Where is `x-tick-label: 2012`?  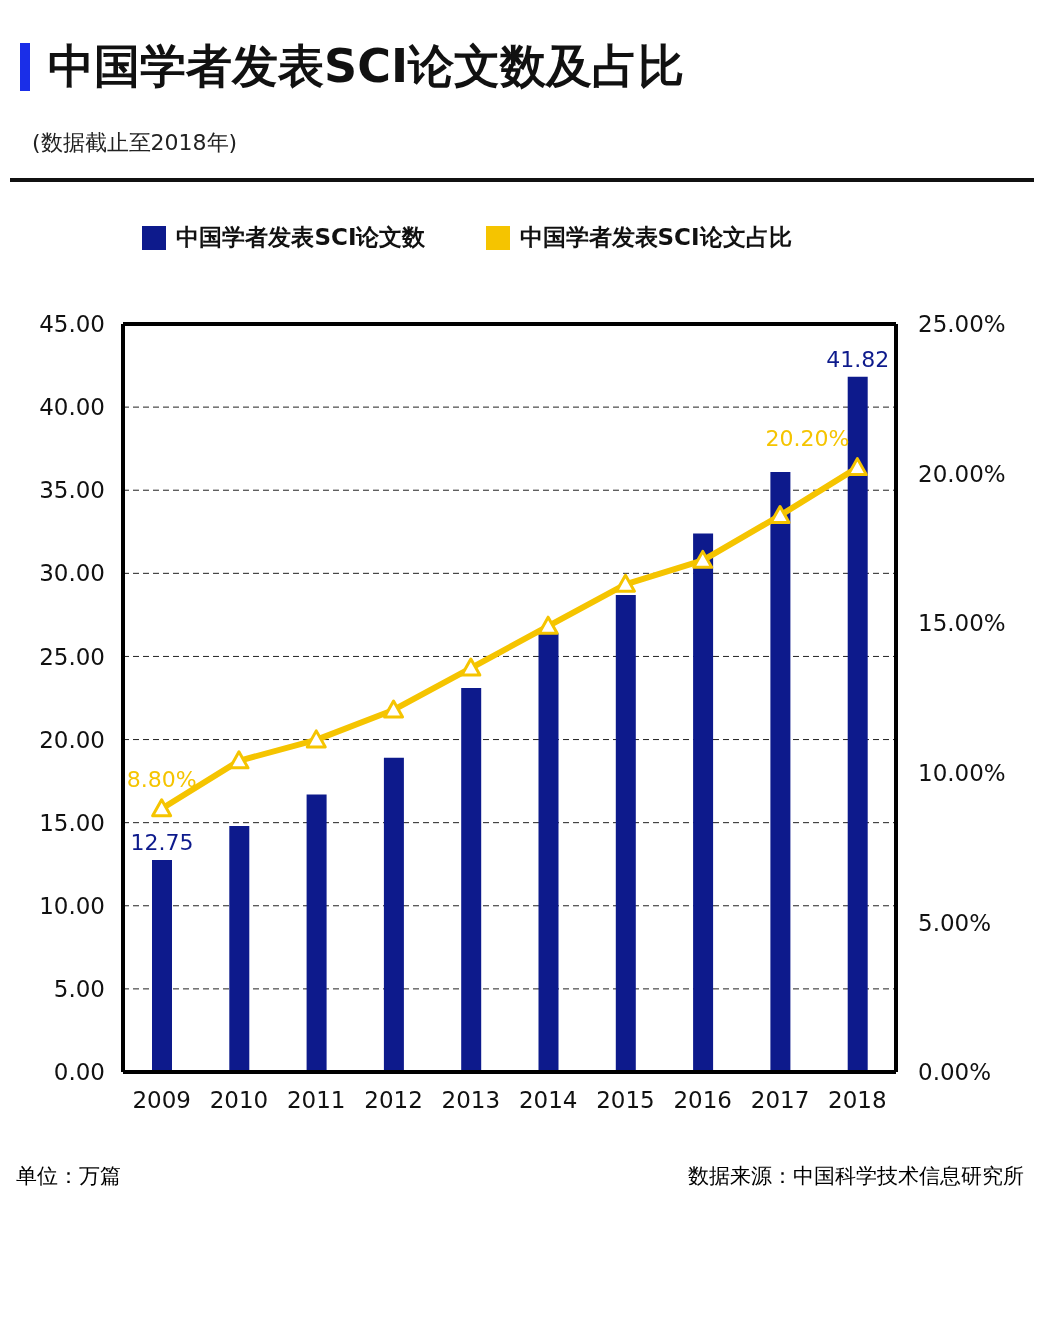
x-tick-label: 2012 is located at coordinates (393, 1100).